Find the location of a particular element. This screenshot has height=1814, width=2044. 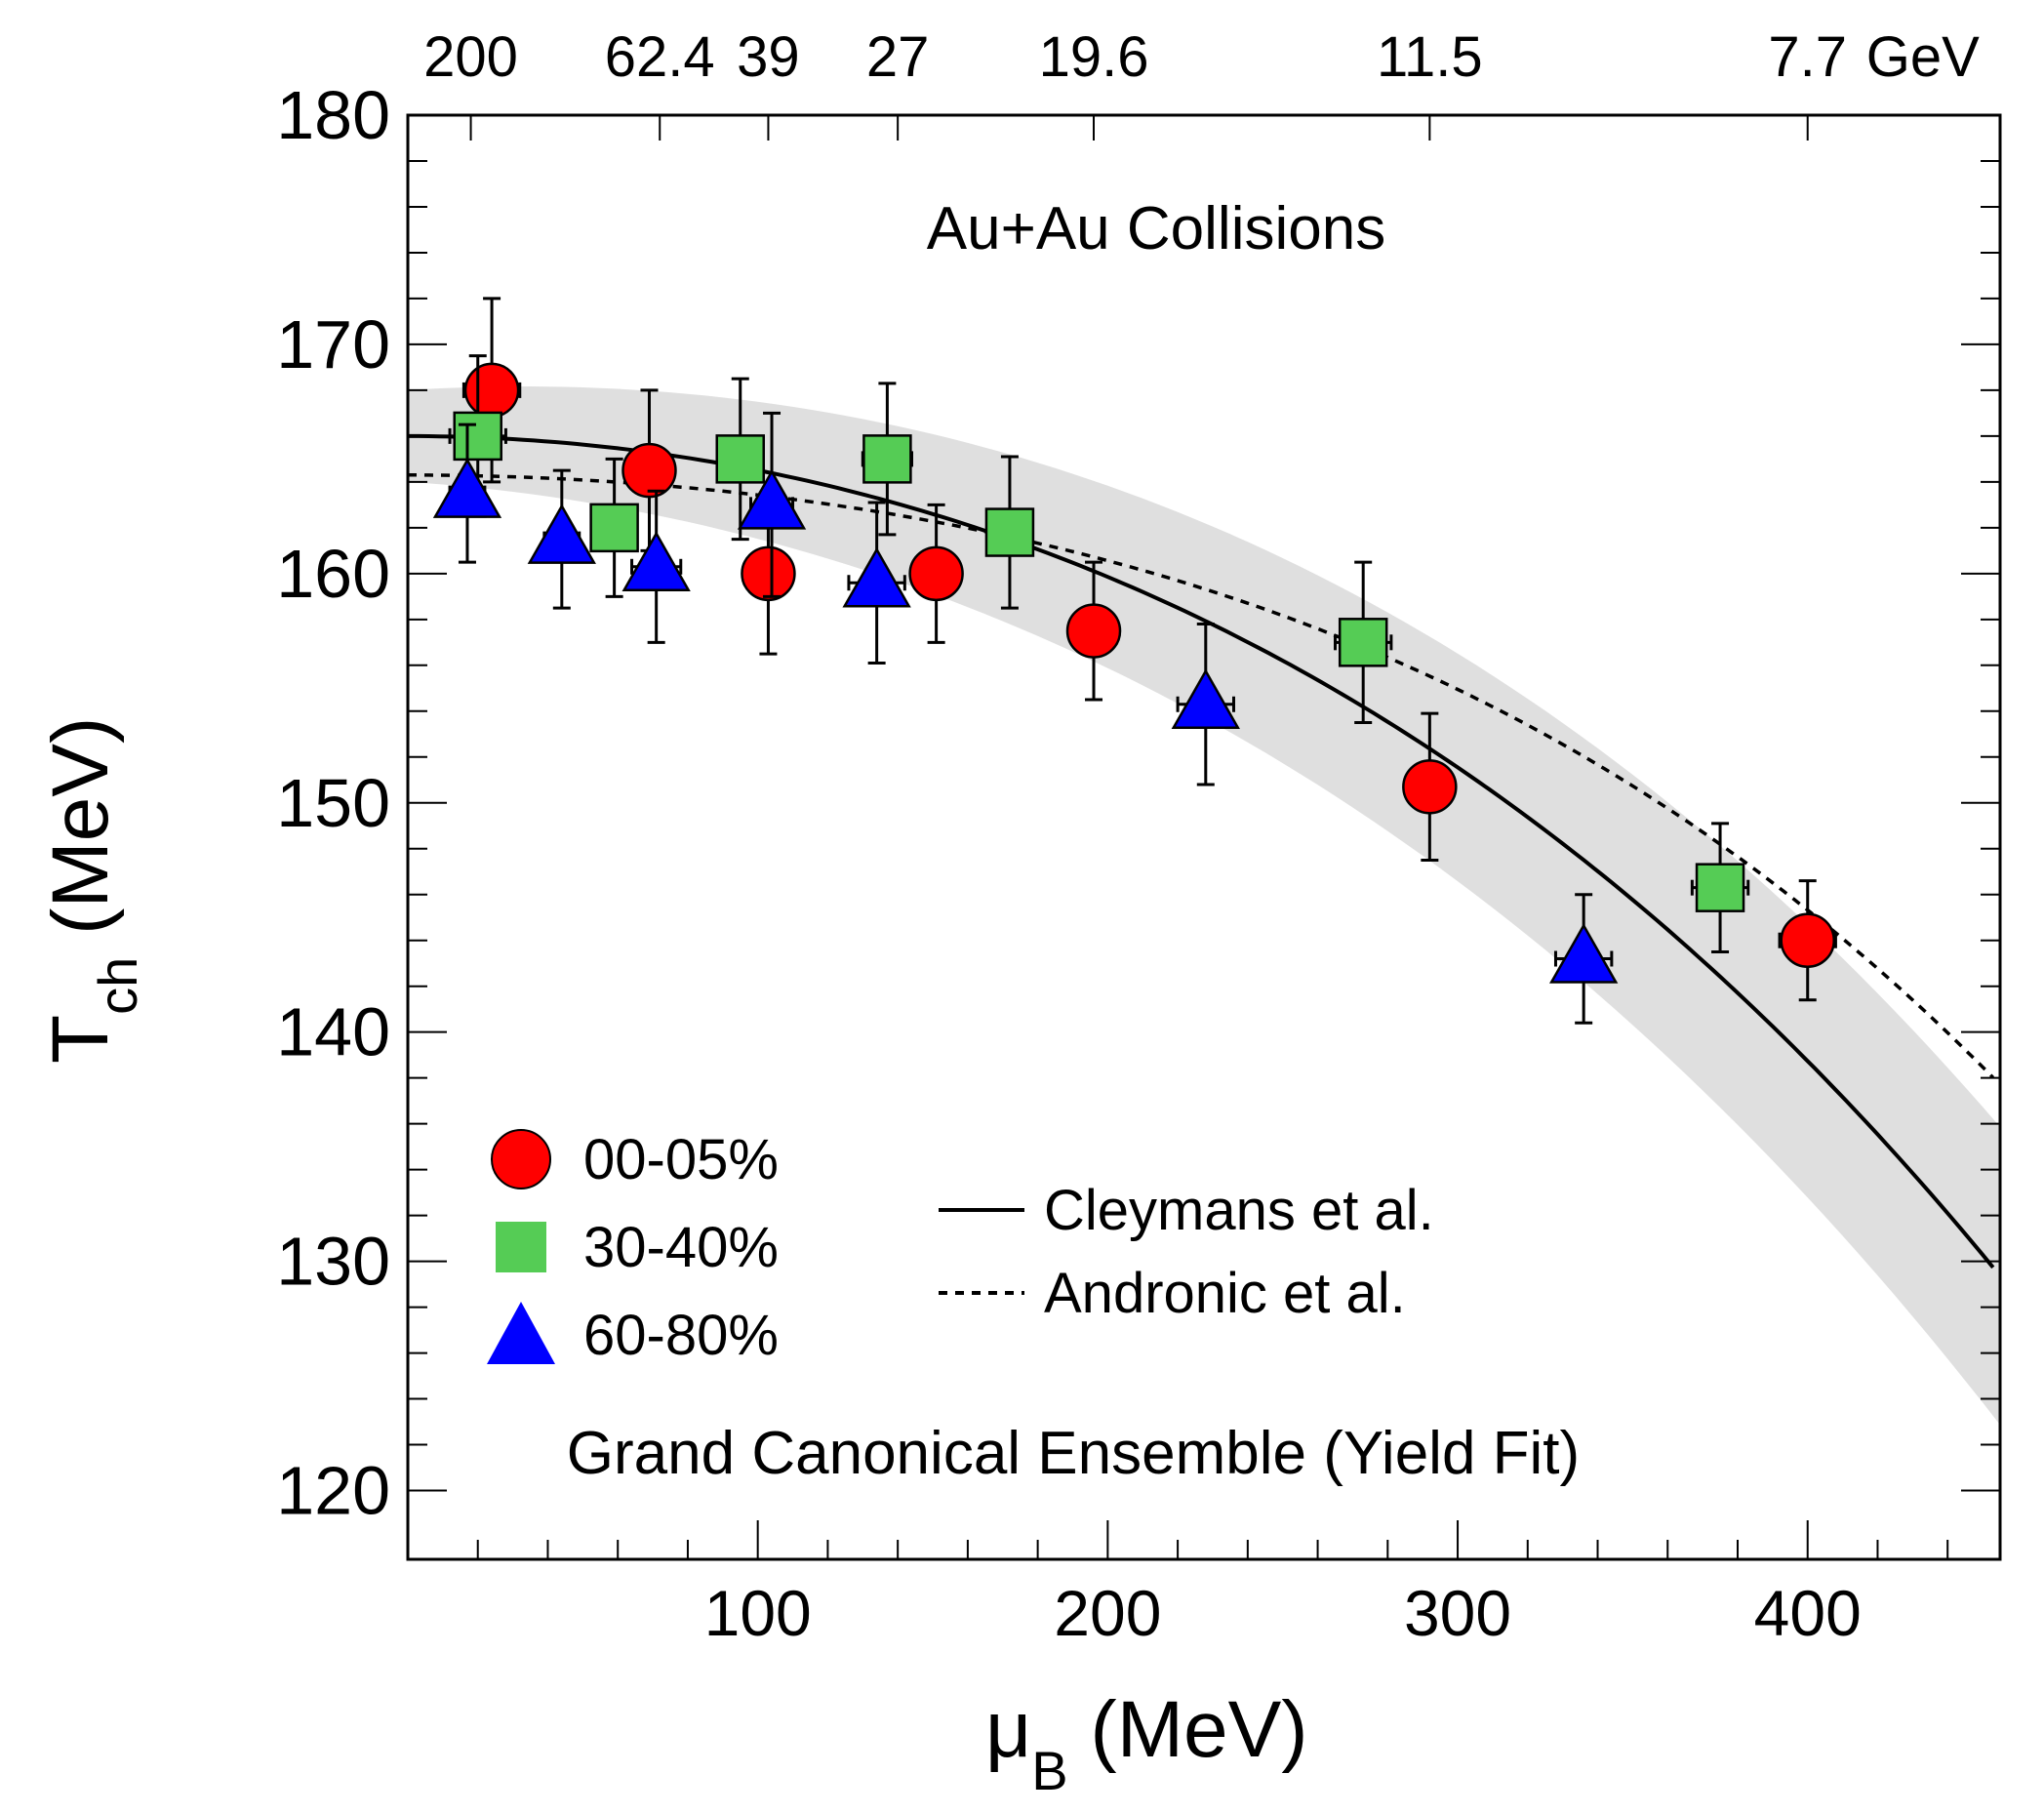

top-energy-unit: GeV is located at coordinates (1923, 57).